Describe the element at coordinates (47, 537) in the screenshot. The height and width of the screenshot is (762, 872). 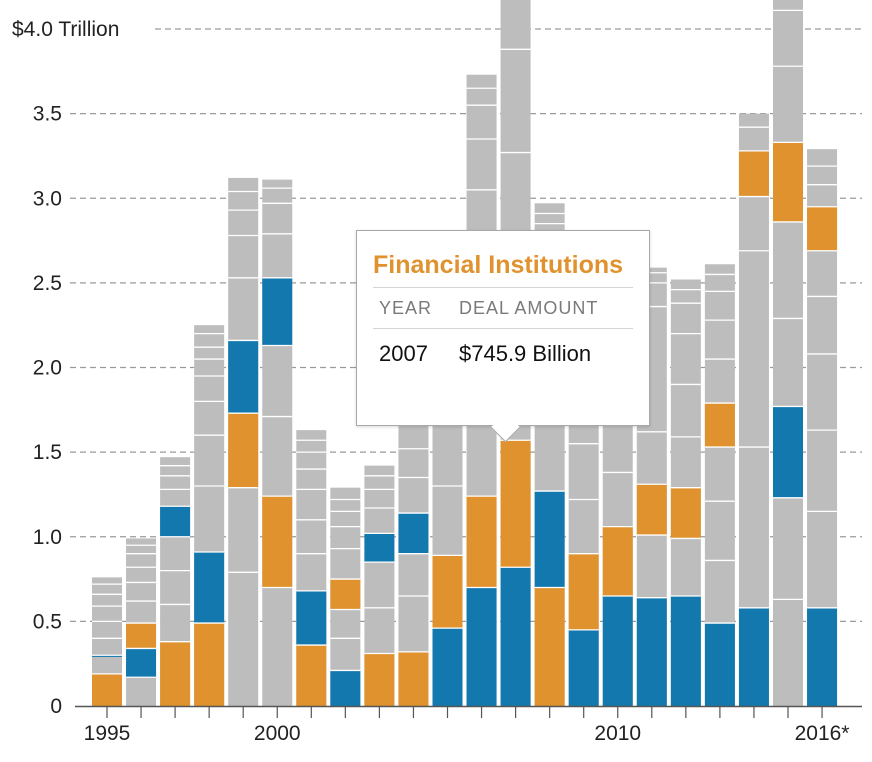
I see `y-tick-label: 1.0` at that location.